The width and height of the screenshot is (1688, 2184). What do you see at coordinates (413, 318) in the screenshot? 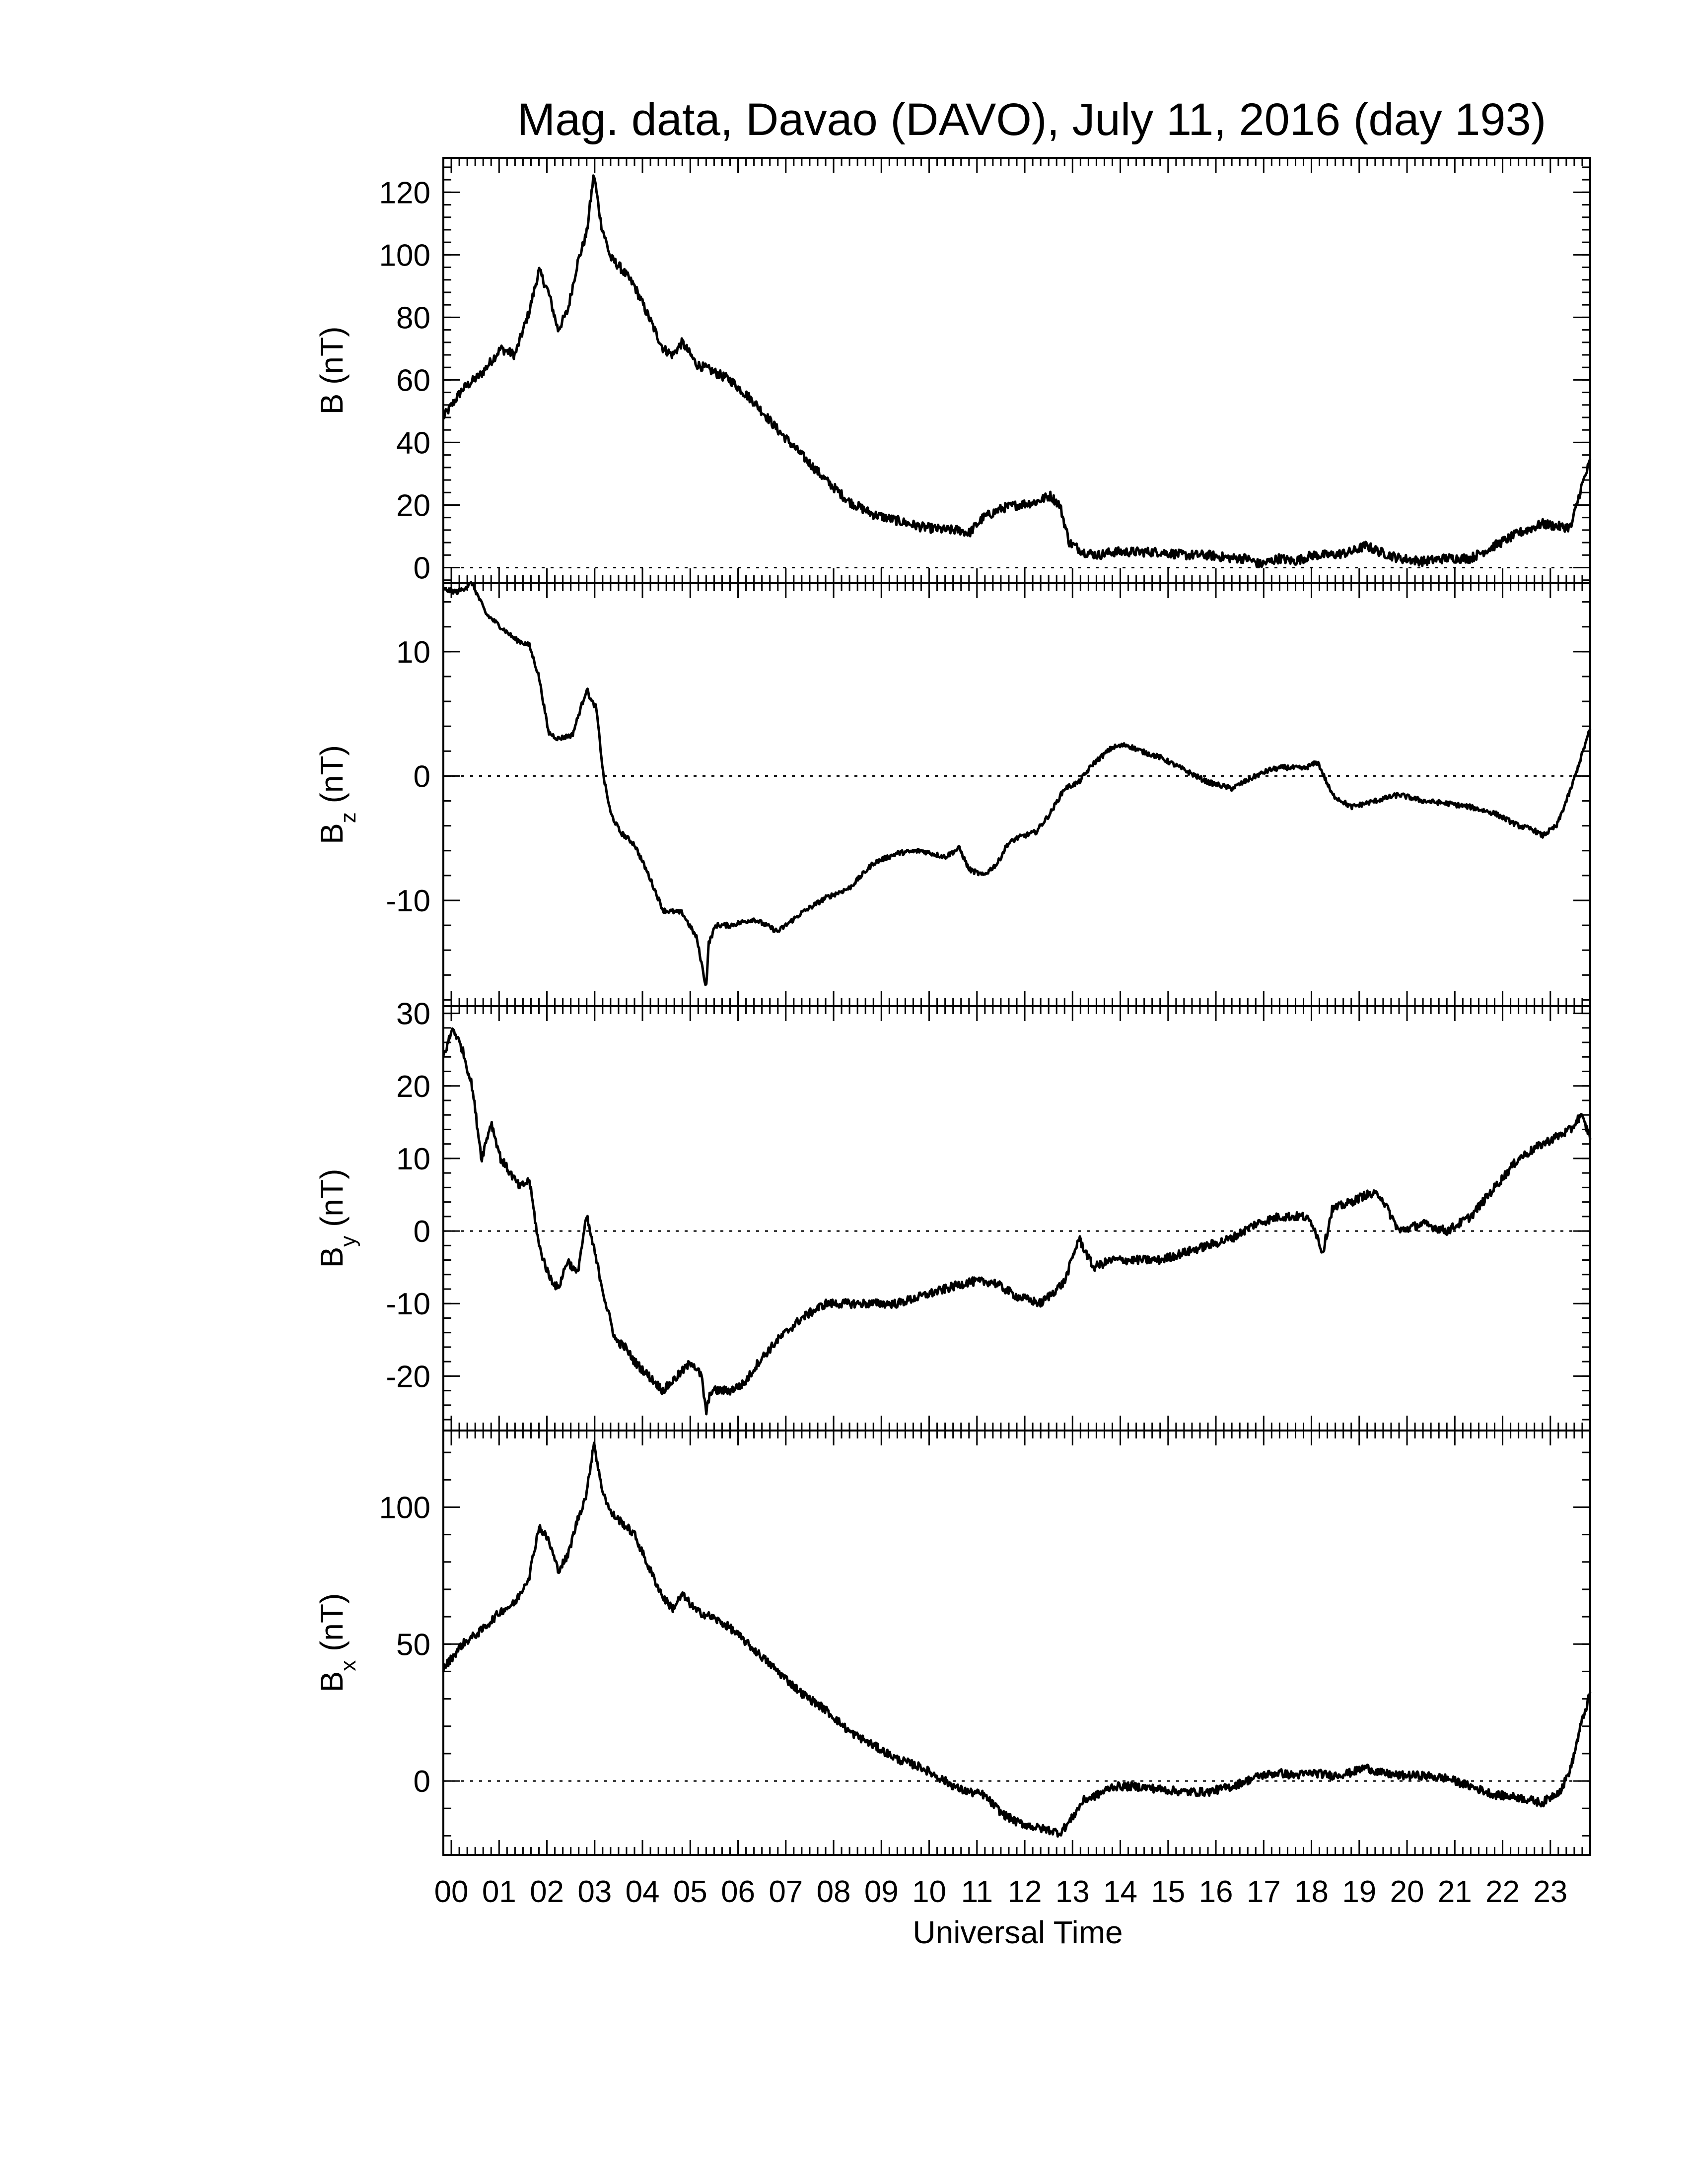
I see `panel-b-y-tick-label: 80` at bounding box center [413, 318].